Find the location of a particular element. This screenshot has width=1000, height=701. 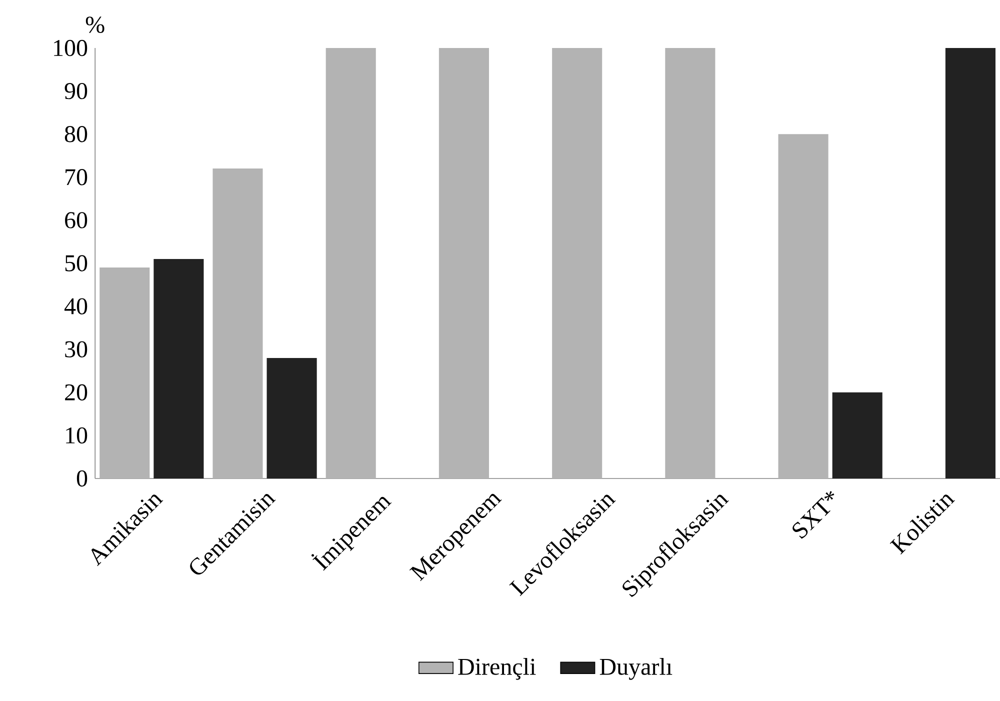

y-tick-label: 70 is located at coordinates (77, 177).